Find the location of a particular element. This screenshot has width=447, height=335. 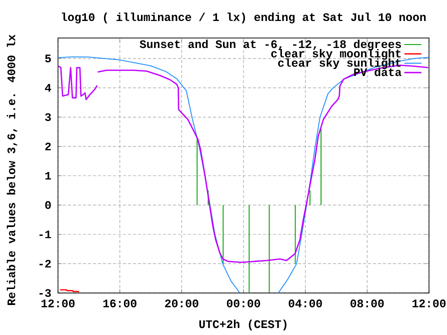

x-tick-label: 16:00 is located at coordinates (119, 304).